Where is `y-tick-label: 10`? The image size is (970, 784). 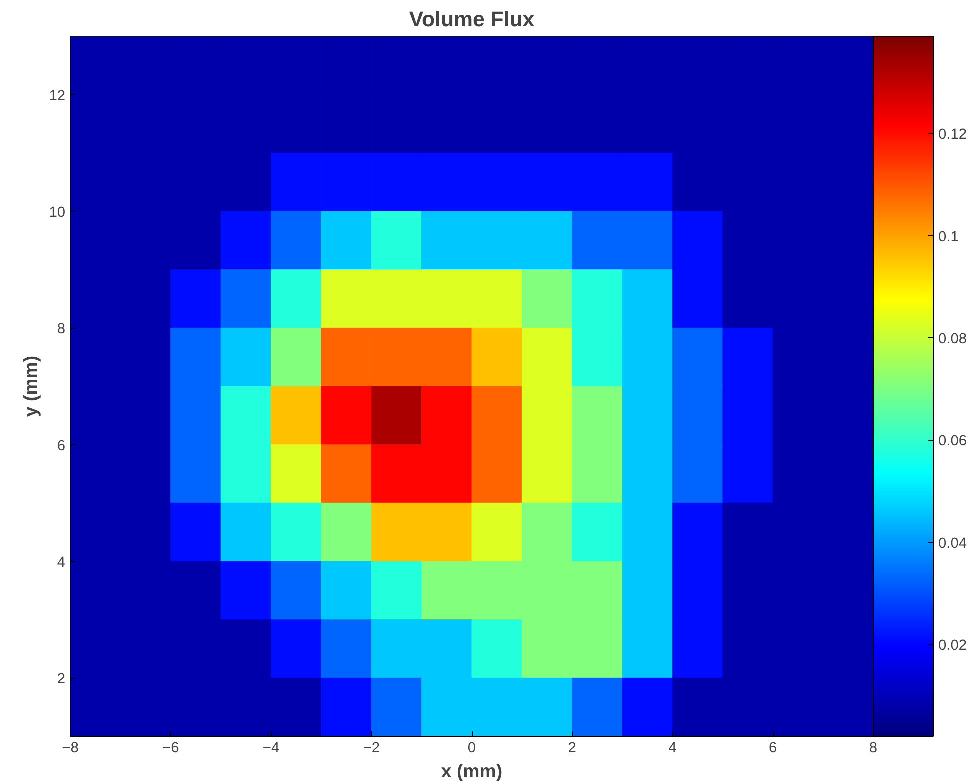
y-tick-label: 10 is located at coordinates (57, 213).